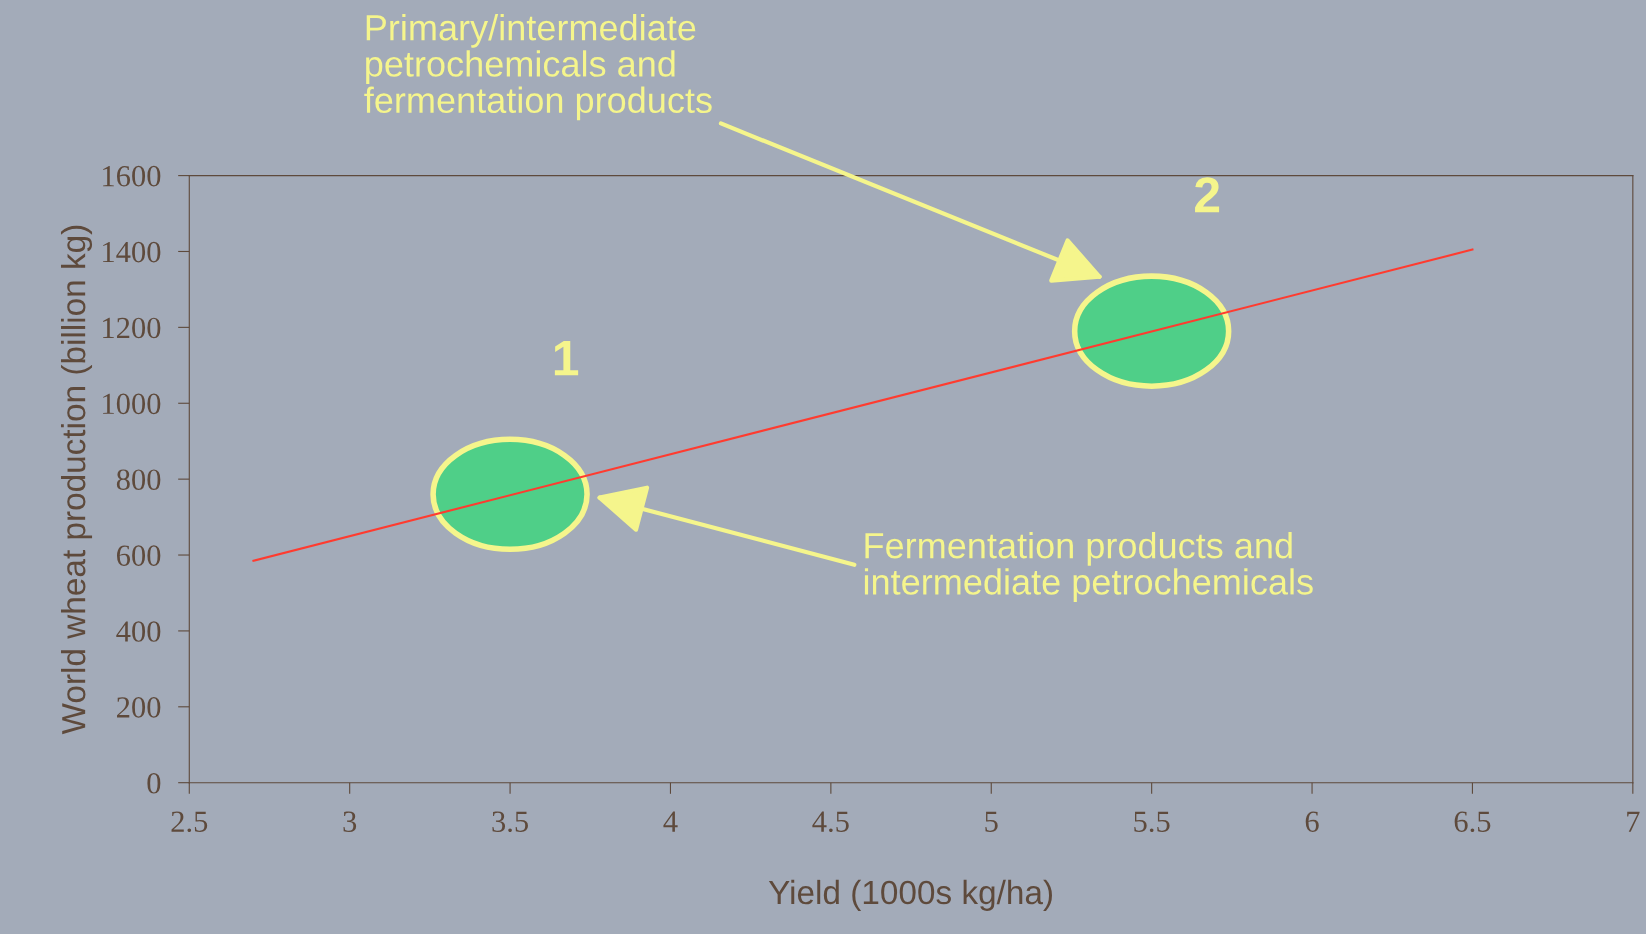 Image resolution: width=1646 pixels, height=934 pixels. What do you see at coordinates (350, 821) in the screenshot?
I see `x-tick-label: 3` at bounding box center [350, 821].